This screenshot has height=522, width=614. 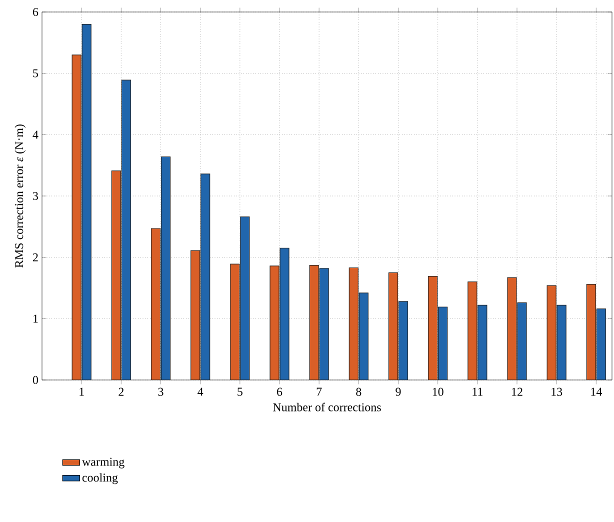 I want to click on legend-label: cooling, so click(x=100, y=478).